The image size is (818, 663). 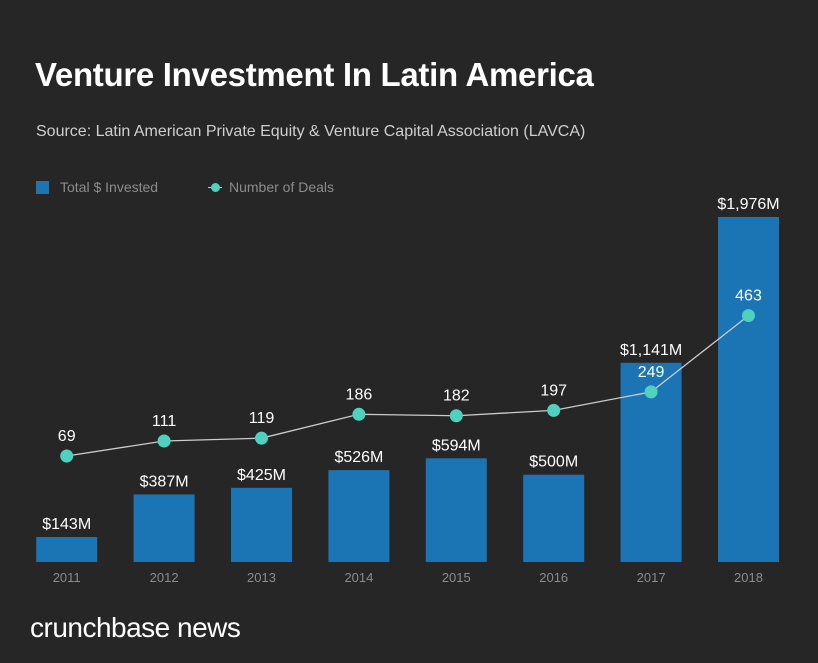 What do you see at coordinates (261, 438) in the screenshot?
I see `deals-point-2013` at bounding box center [261, 438].